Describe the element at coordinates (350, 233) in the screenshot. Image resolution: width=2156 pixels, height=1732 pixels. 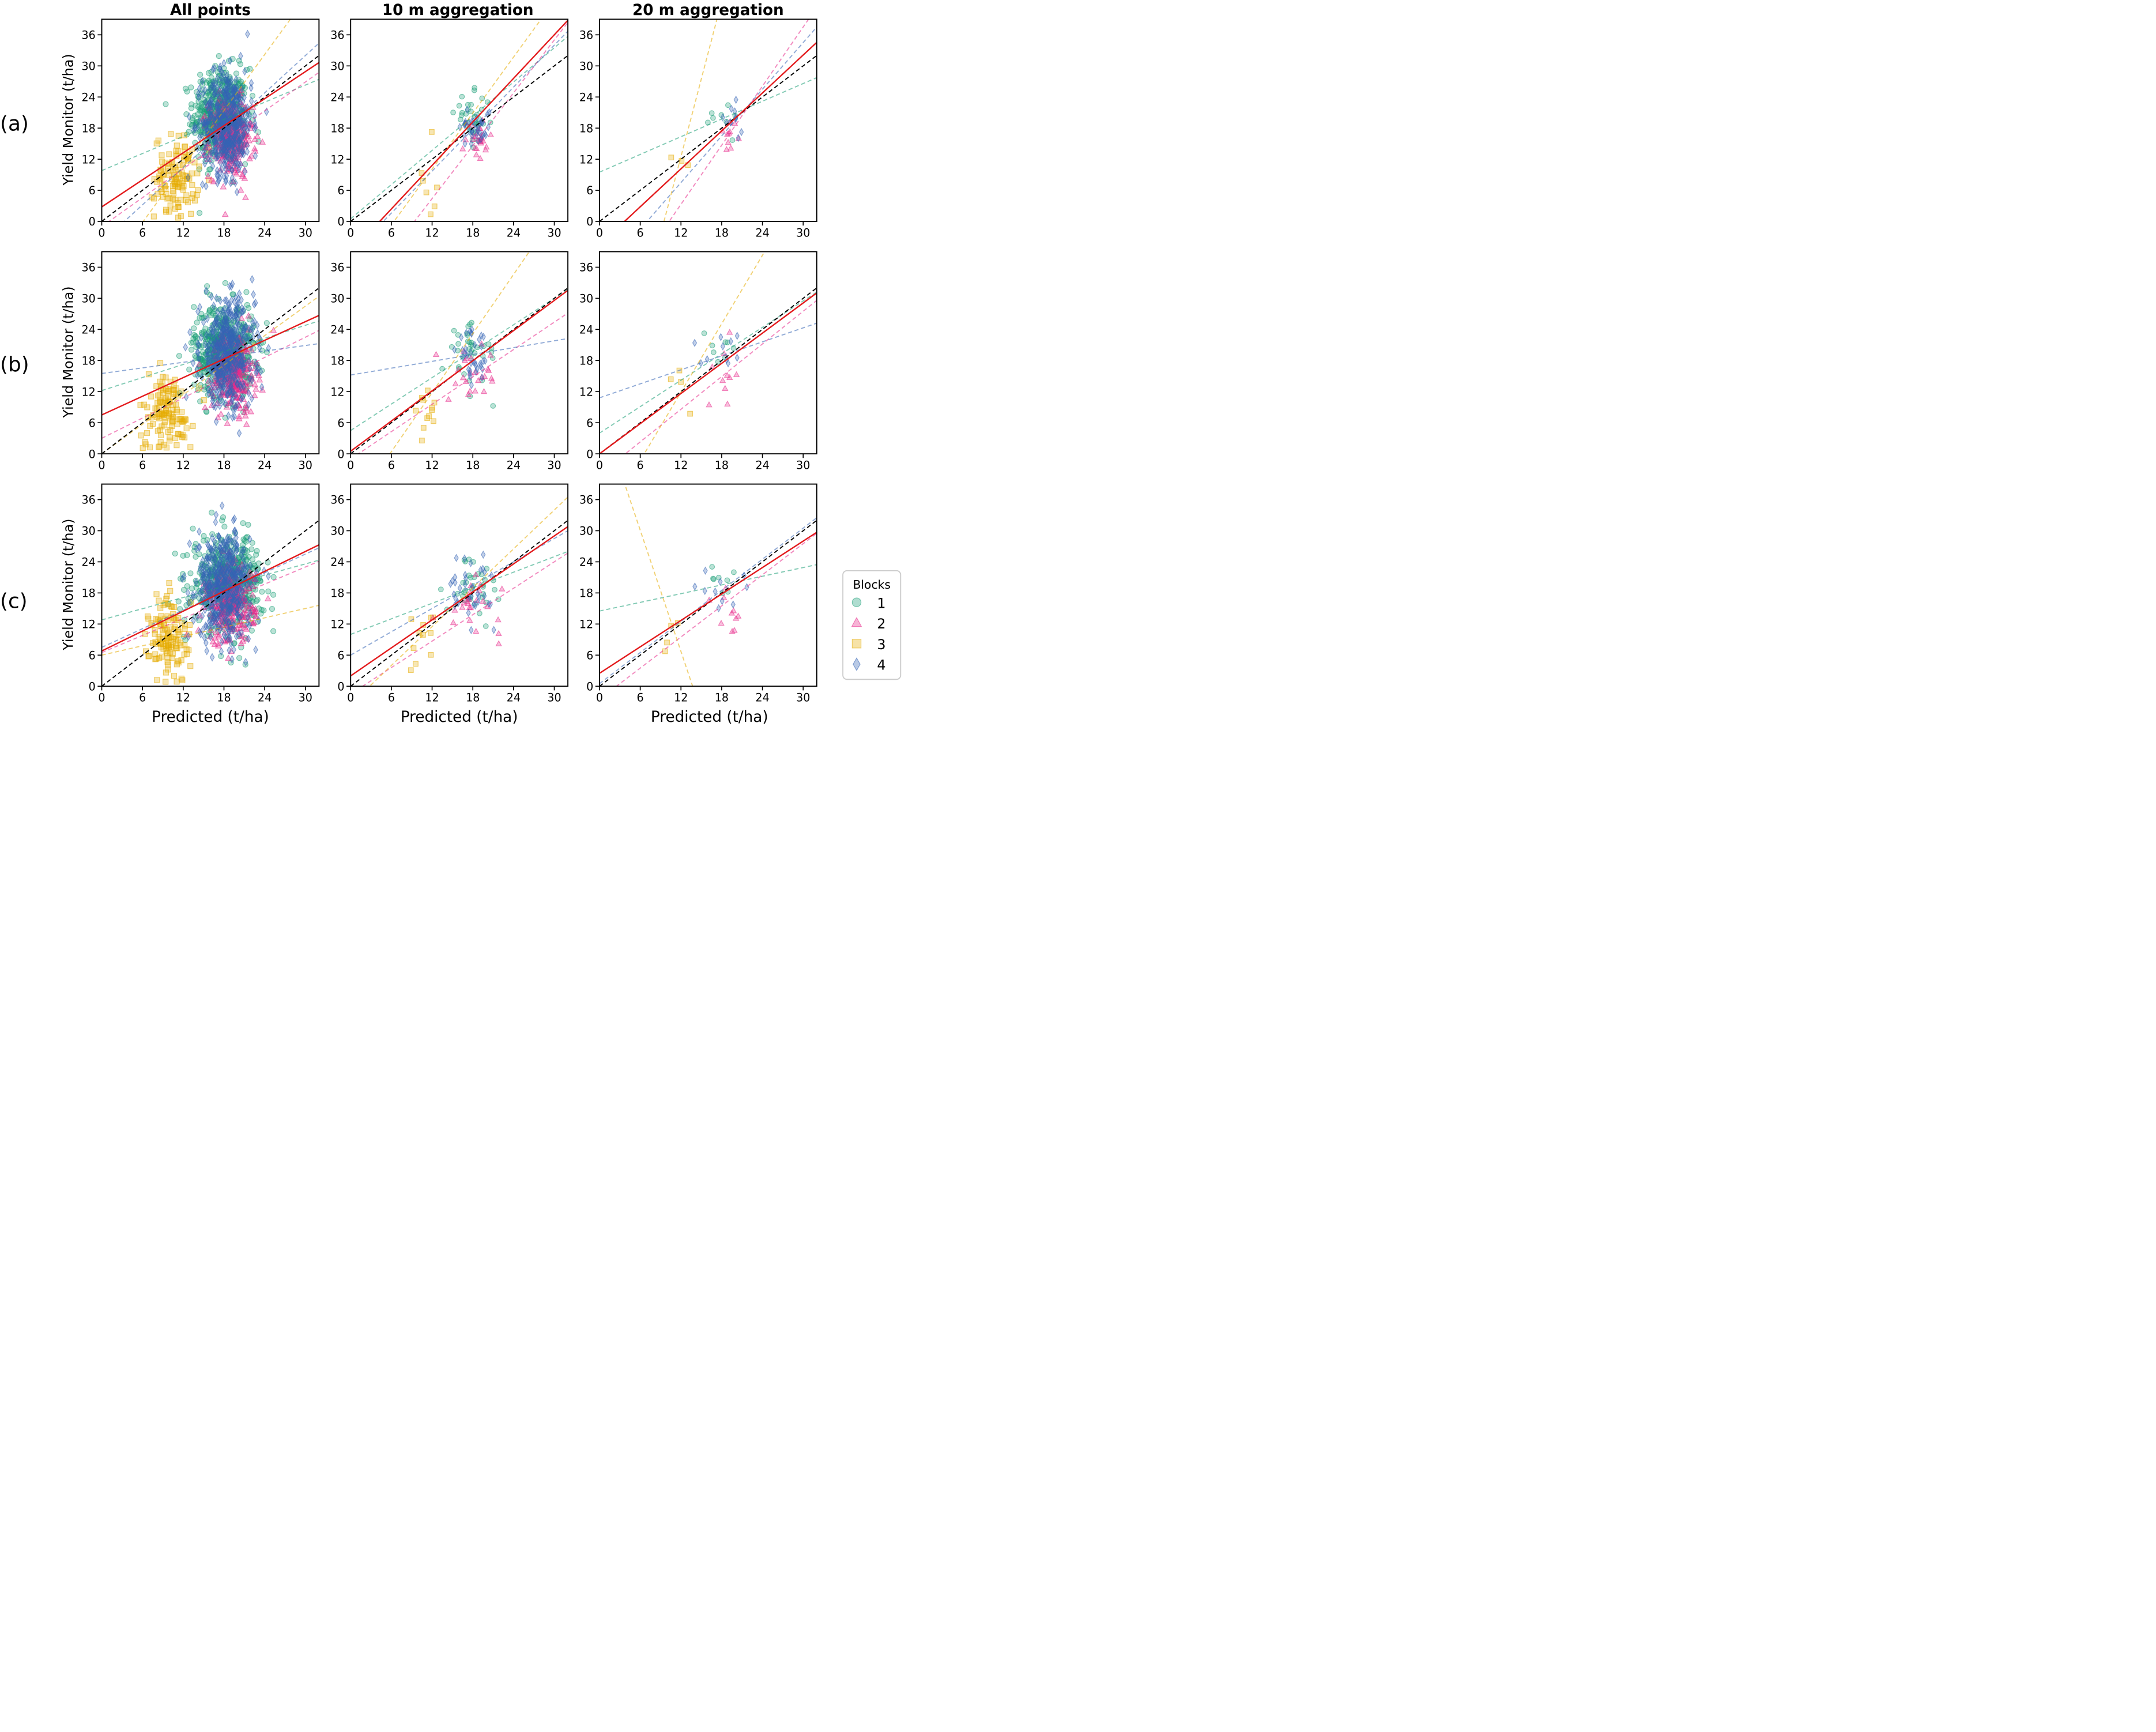
I see `x-tick-label: 0` at that location.